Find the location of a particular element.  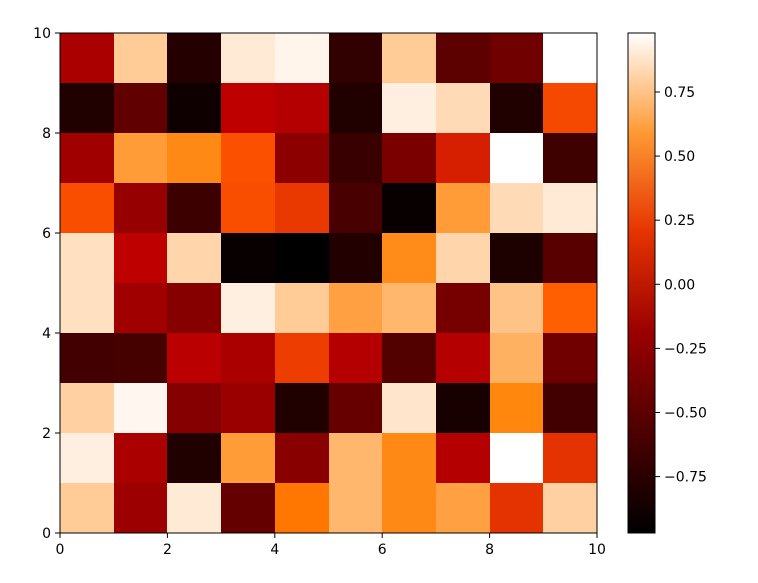

y-tick-label: 8 is located at coordinates (46, 134).